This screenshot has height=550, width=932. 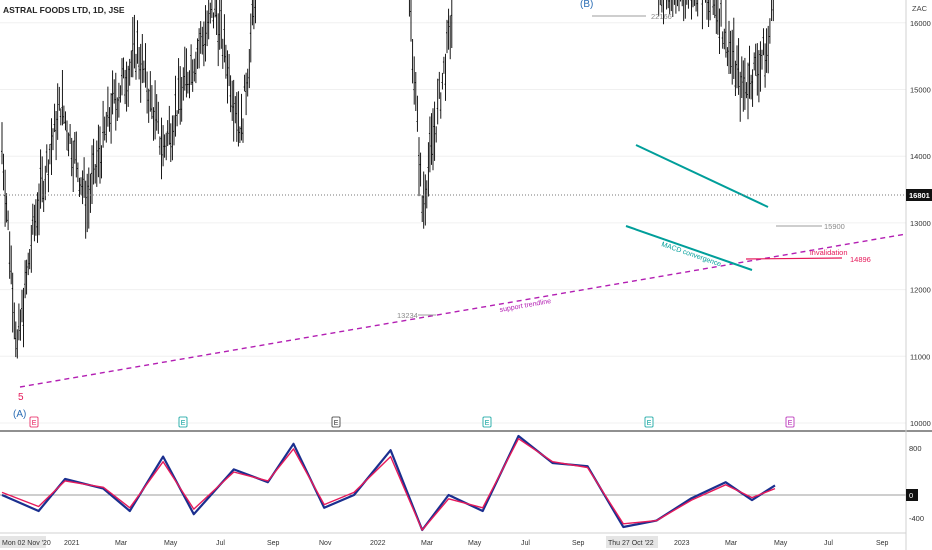 I want to click on support-trendline-label: support trendline, so click(x=525, y=306).